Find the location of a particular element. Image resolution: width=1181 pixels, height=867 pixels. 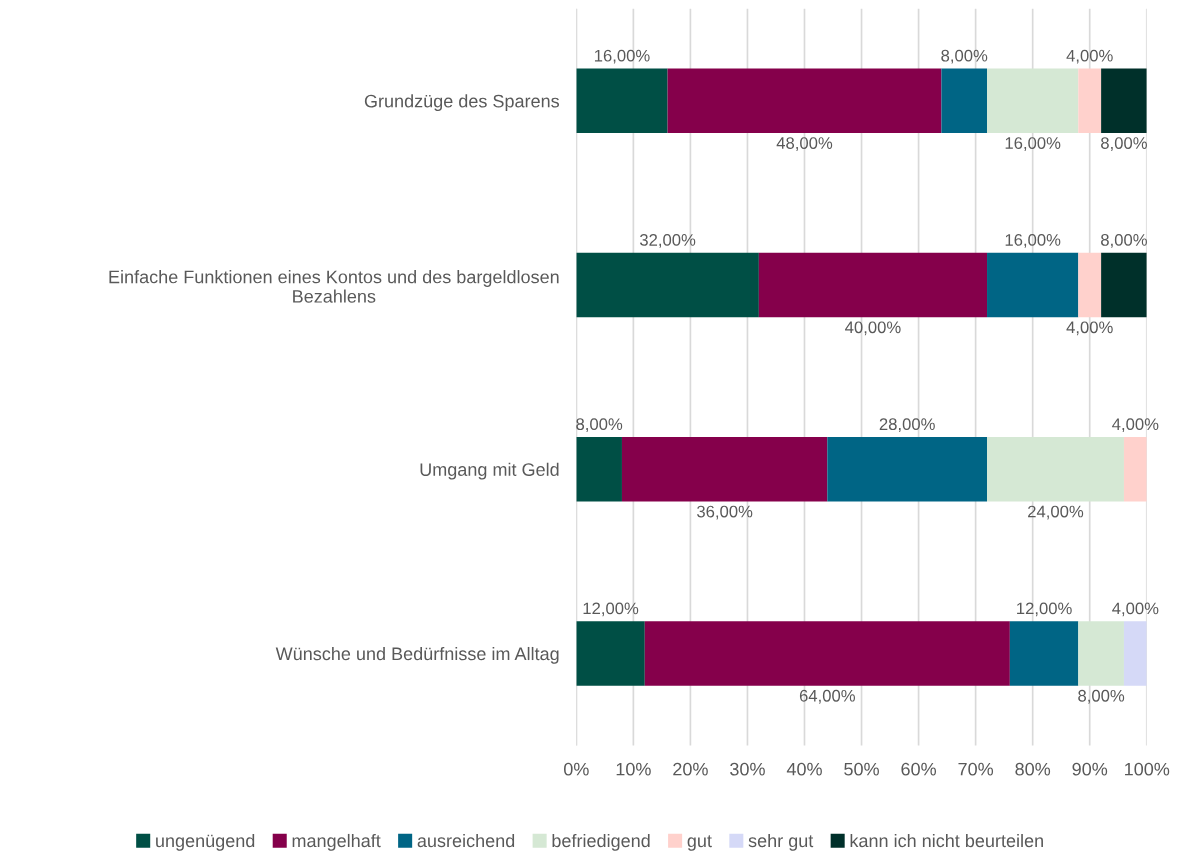

y-tick-label: Umgang mit Geld is located at coordinates (489, 471).